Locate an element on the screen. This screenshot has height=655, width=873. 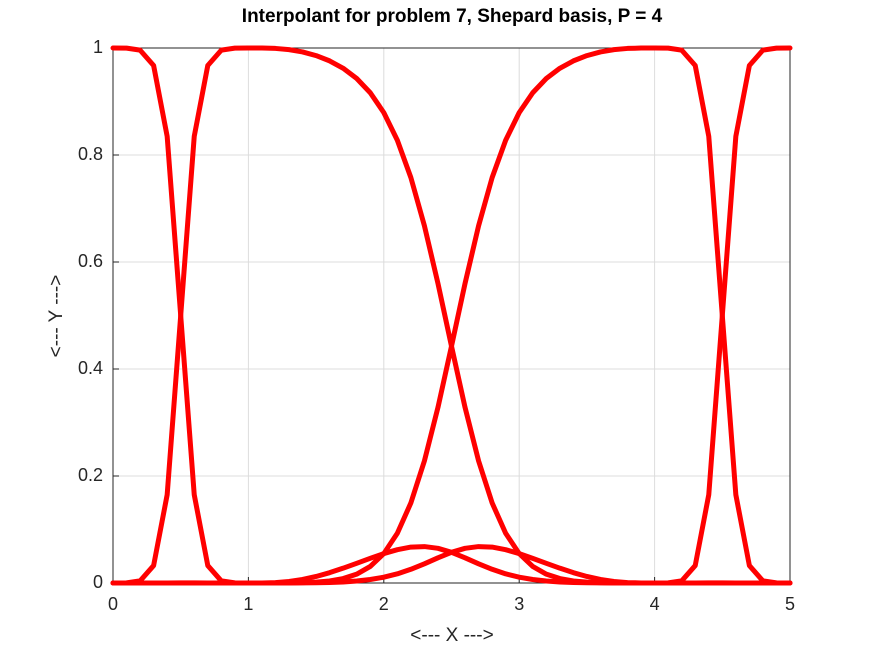
x-tick-label: 2 is located at coordinates (384, 604).